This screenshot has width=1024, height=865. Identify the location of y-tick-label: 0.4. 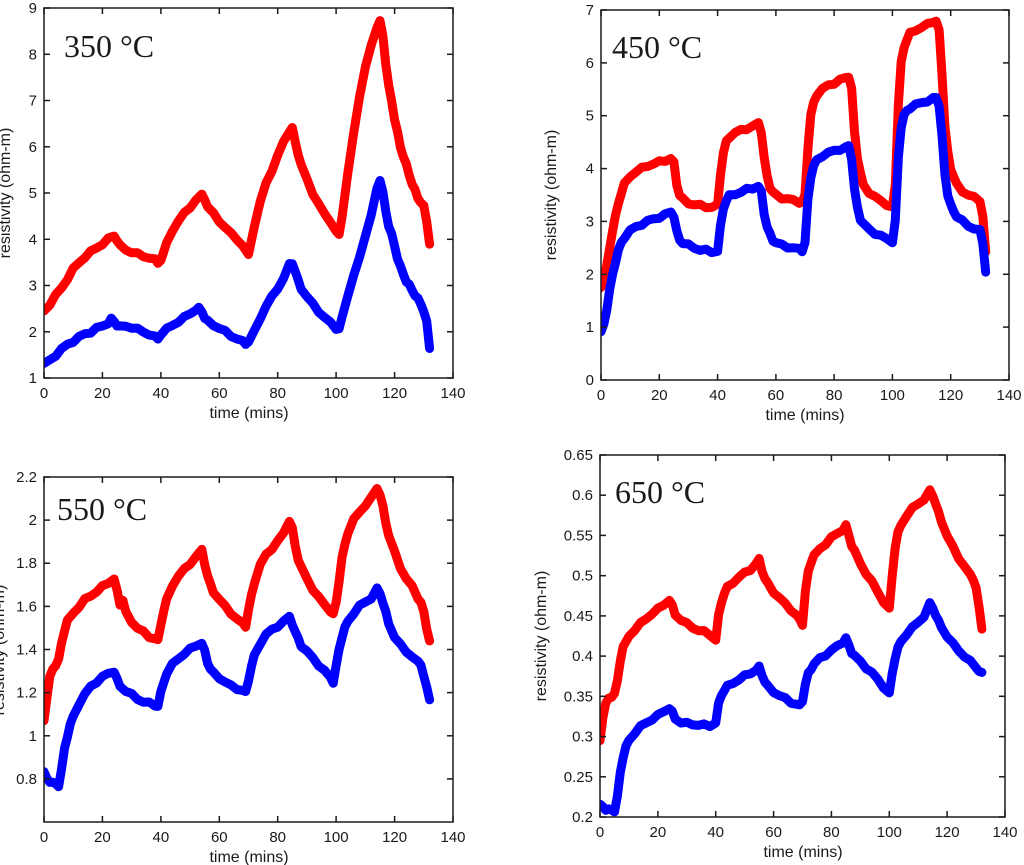
(582, 656).